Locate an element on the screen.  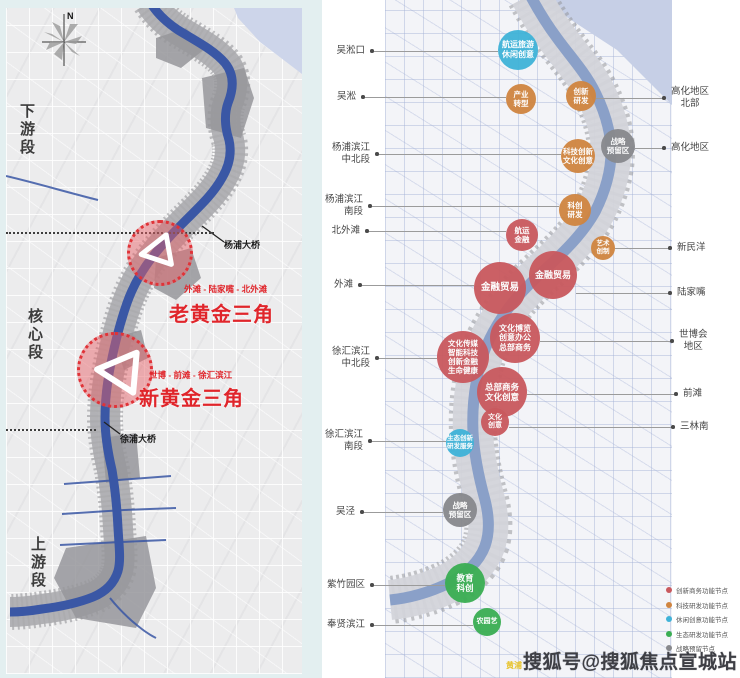
function-node: 农园艺 is located at coordinates (487, 622).